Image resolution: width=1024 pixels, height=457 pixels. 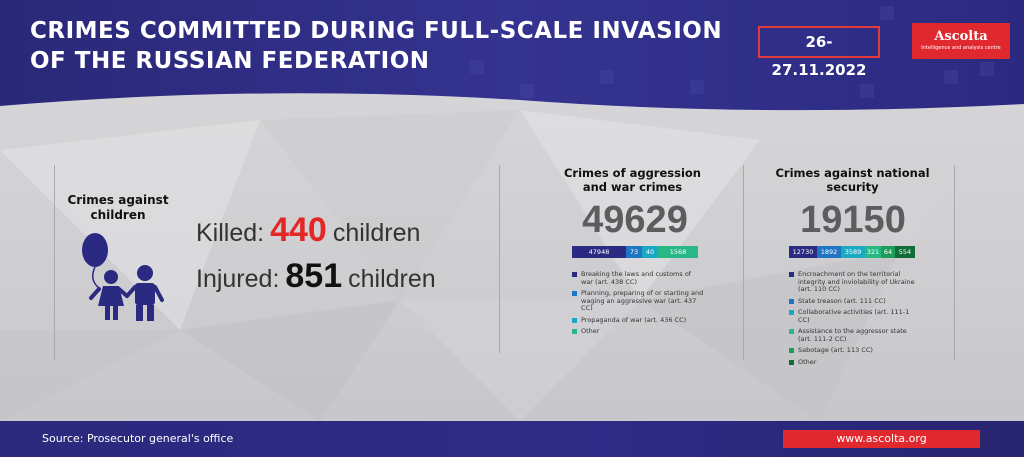 I want to click on killed-label: Killed:, so click(x=230, y=233).